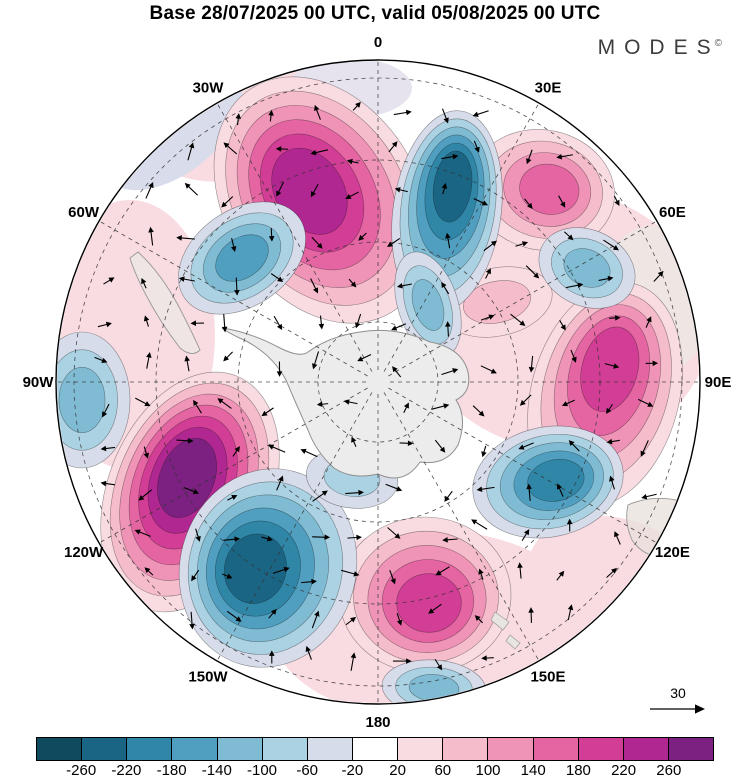 Image resolution: width=750 pixels, height=783 pixels. What do you see at coordinates (547, 676) in the screenshot?
I see `meridian-label: 150E` at bounding box center [547, 676].